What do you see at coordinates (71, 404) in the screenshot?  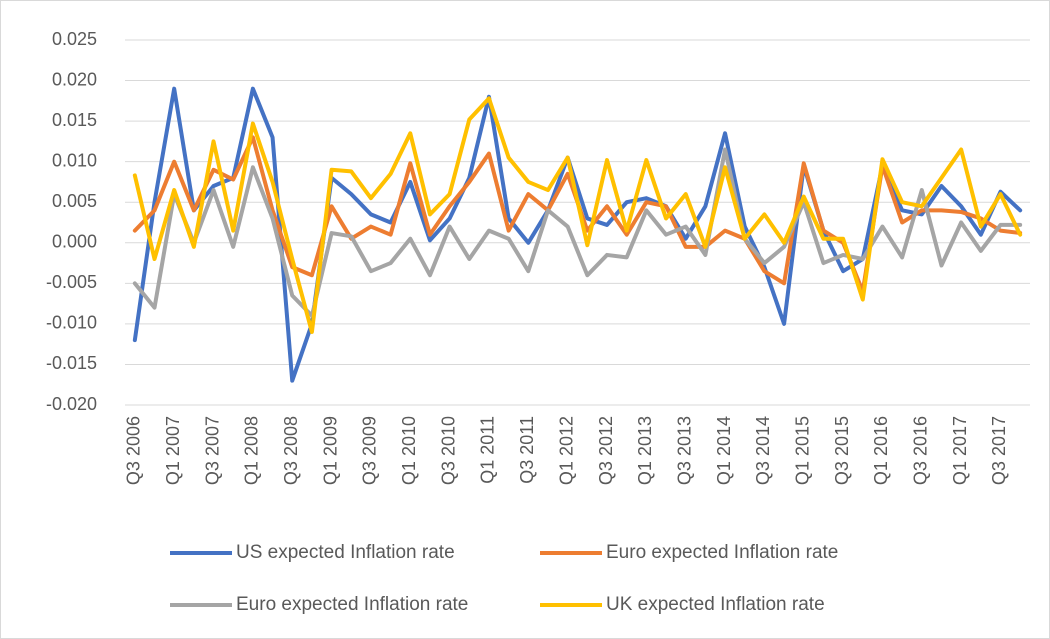 I see `y-tick-label: -0.020` at bounding box center [71, 404].